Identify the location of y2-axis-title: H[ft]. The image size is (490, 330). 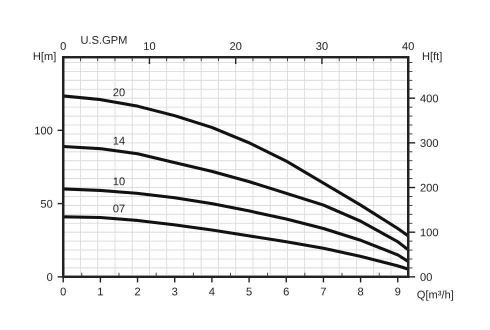
(432, 57).